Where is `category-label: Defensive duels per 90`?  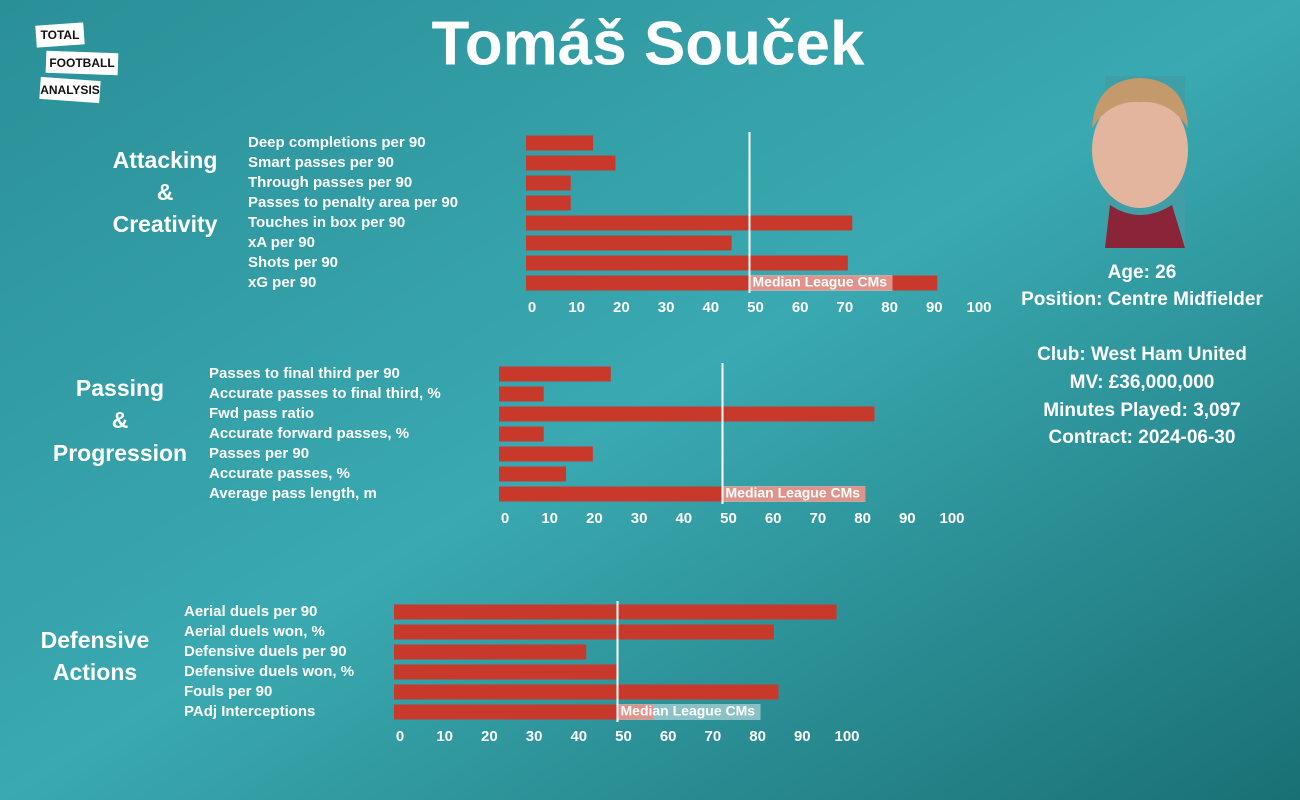
category-label: Defensive duels per 90 is located at coordinates (265, 651).